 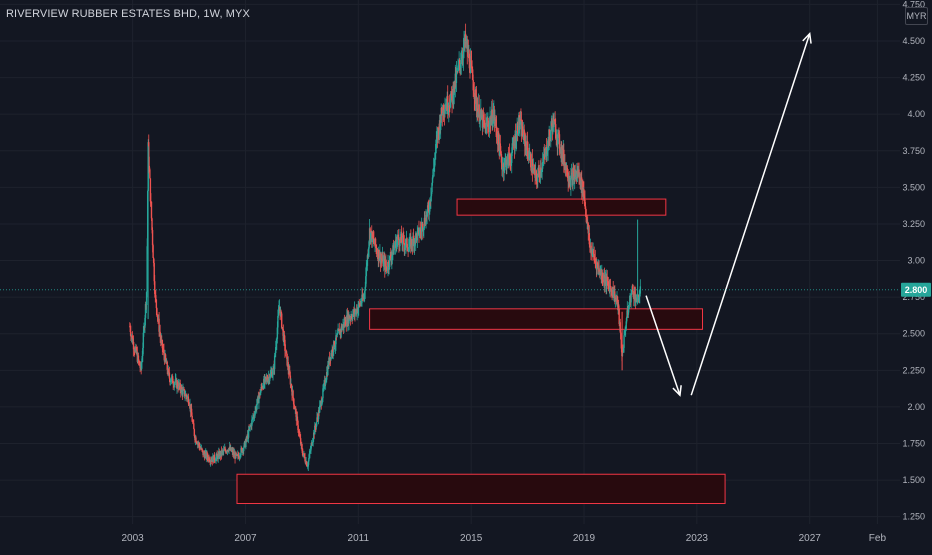 I want to click on y-tick-label: 3.500, so click(x=913, y=187).